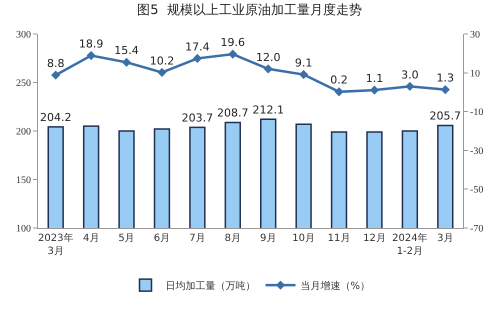 The width and height of the screenshot is (499, 312). What do you see at coordinates (56, 244) in the screenshot?
I see `x-tick-label: 2023年 3月` at bounding box center [56, 244].